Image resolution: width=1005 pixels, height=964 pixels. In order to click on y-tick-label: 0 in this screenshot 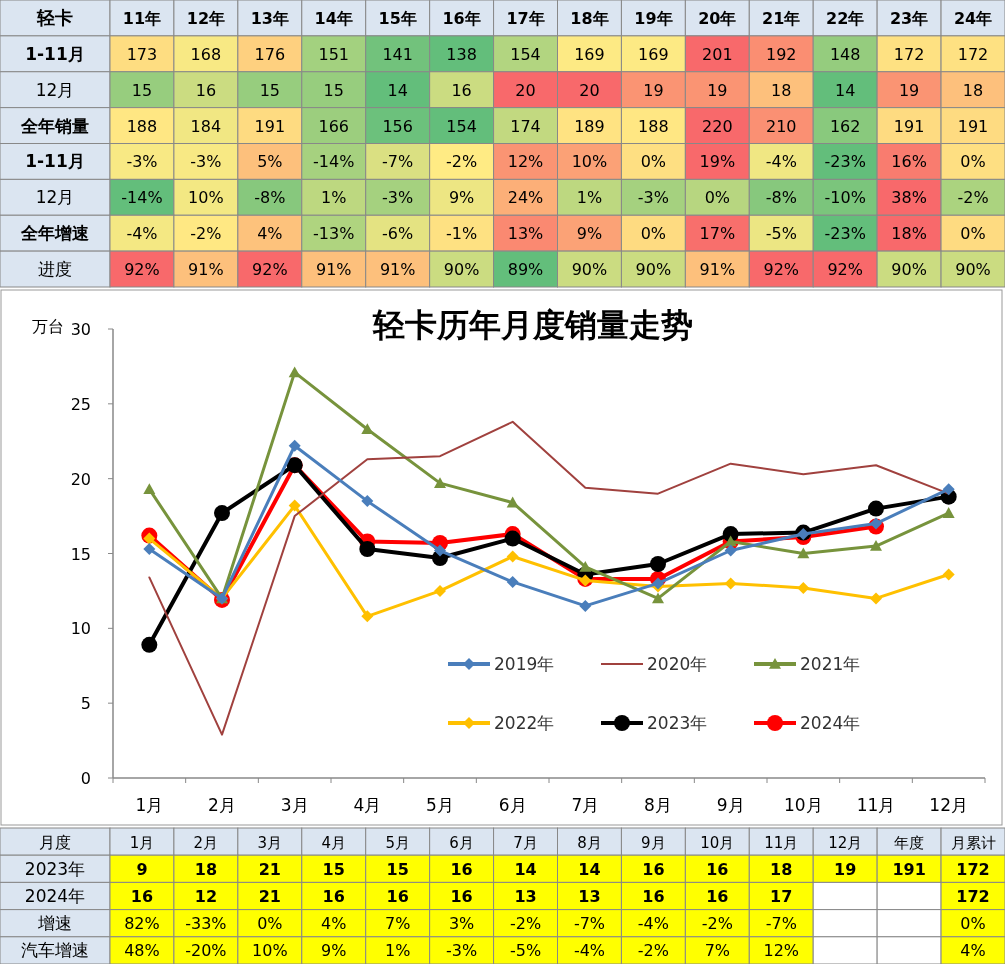, I will do `click(85, 778)`.